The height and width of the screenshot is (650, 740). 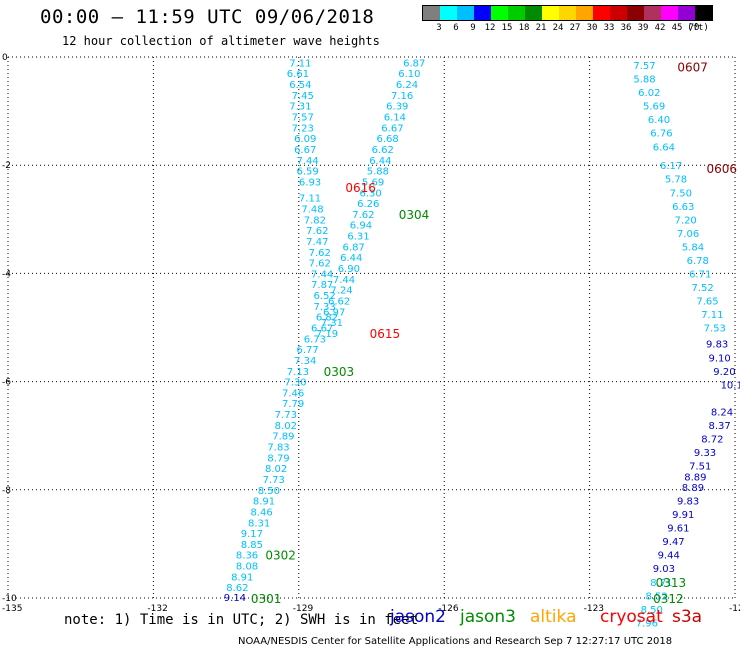 I want to click on wave-height-value: 8.37, so click(x=719, y=426).